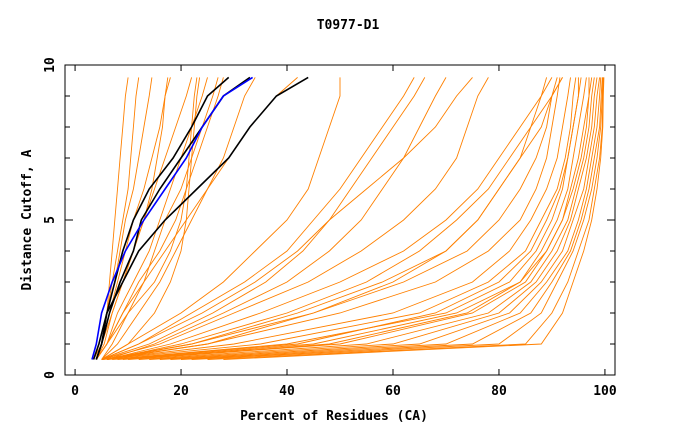 This screenshot has width=680, height=445. What do you see at coordinates (393, 391) in the screenshot?
I see `x-tick-label: 60` at bounding box center [393, 391].